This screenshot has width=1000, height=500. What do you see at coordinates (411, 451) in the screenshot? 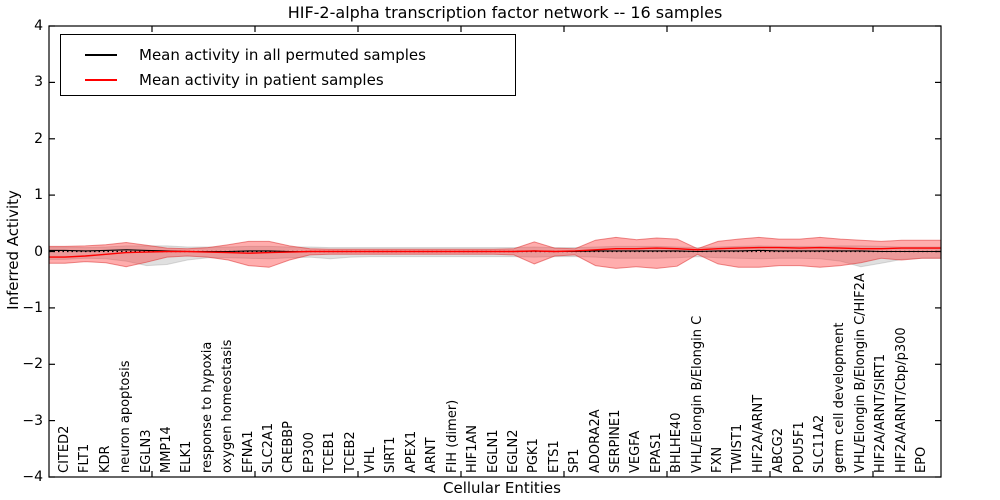
I see `x-tick-label: APEX1` at bounding box center [411, 451].